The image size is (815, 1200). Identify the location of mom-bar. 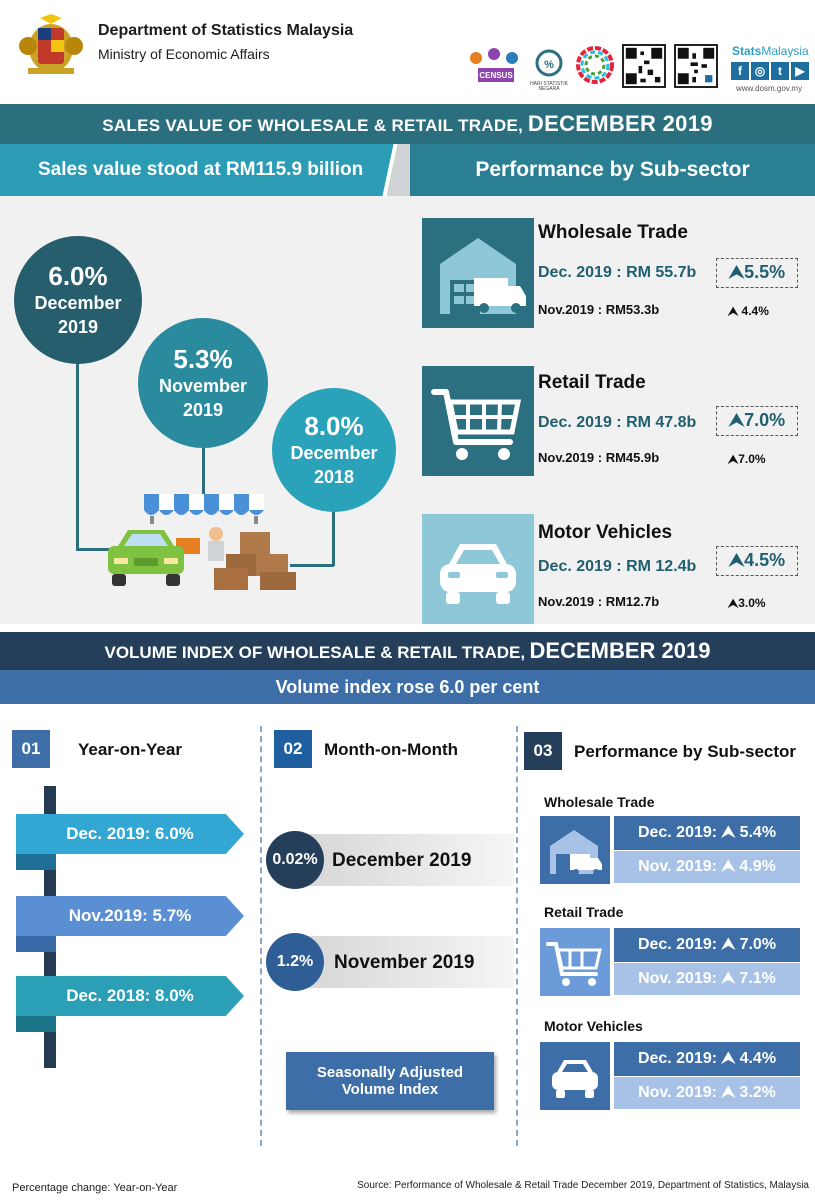
(405, 962).